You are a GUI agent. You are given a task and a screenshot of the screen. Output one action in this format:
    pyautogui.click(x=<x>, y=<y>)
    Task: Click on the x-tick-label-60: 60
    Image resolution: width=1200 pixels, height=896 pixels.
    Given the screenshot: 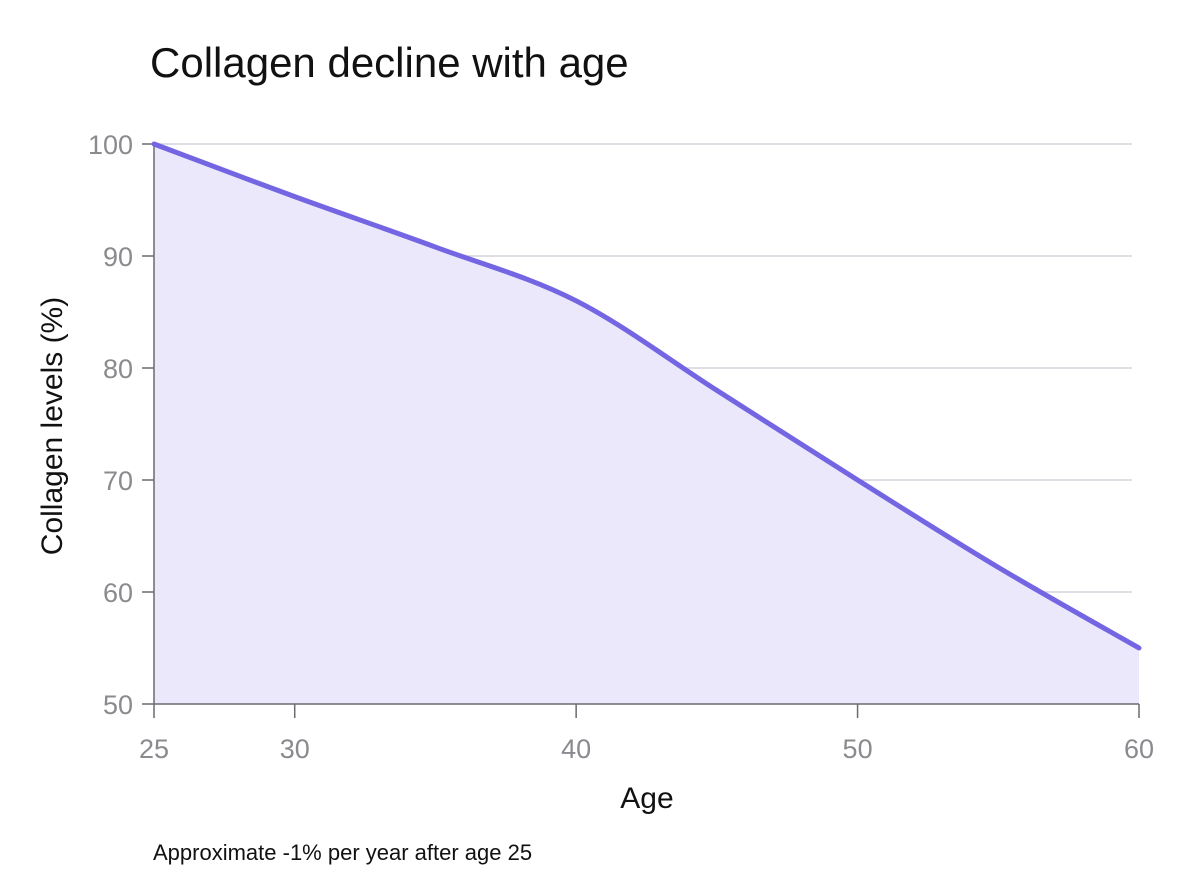 What is the action you would take?
    pyautogui.click(x=1139, y=749)
    